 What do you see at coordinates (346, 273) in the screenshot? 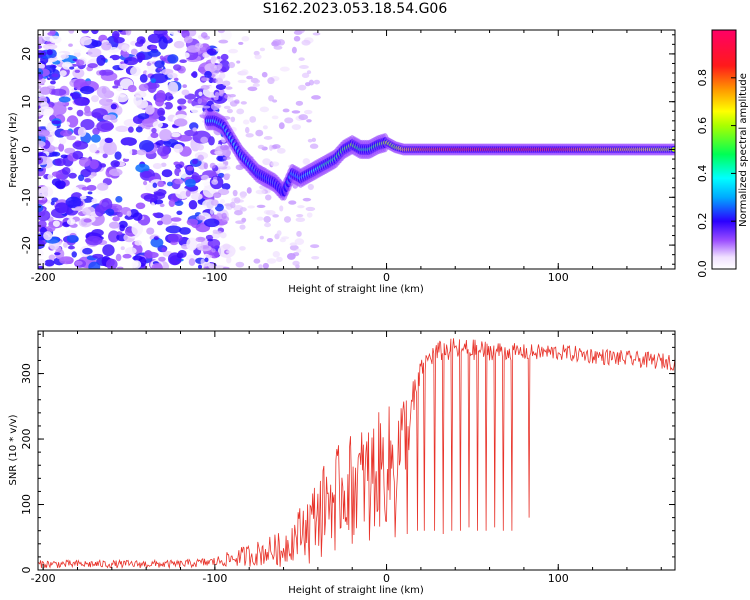
I see `spectrogram-x-axis: -200 -100 0 100` at bounding box center [346, 273].